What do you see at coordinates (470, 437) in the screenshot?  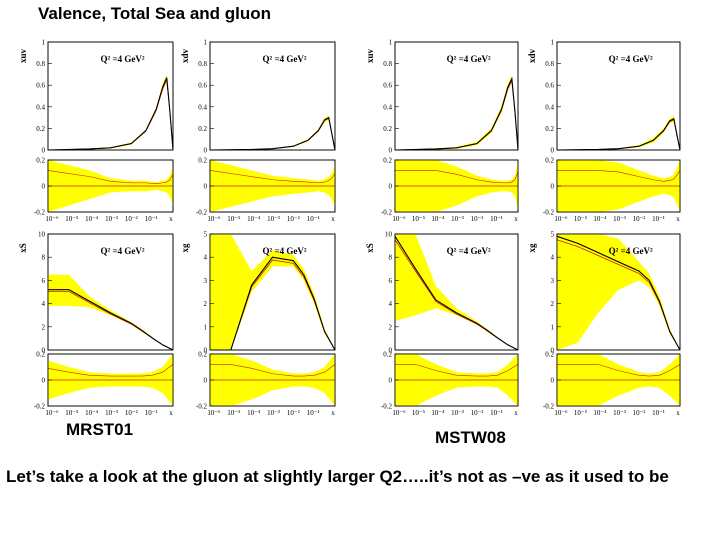 I see `mstw08-label: MSTW08` at bounding box center [470, 437].